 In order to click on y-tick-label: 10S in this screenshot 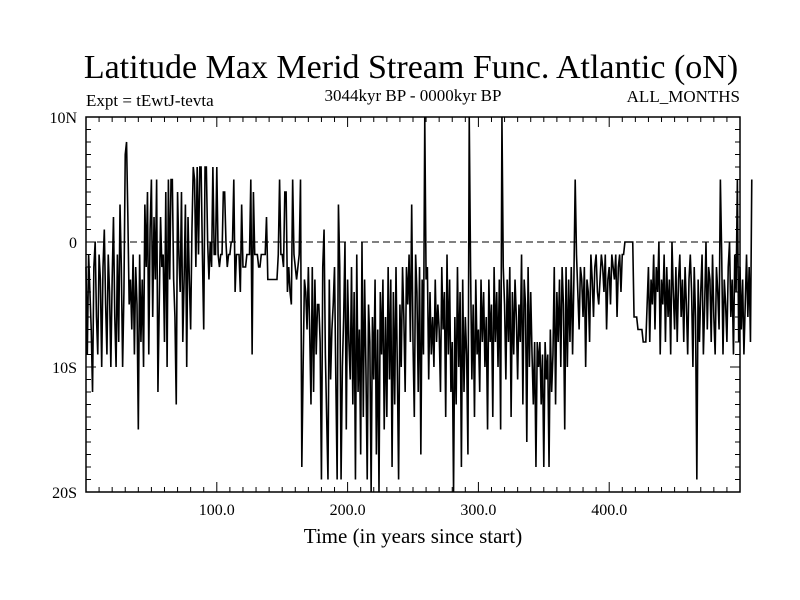, I will do `click(64, 368)`.